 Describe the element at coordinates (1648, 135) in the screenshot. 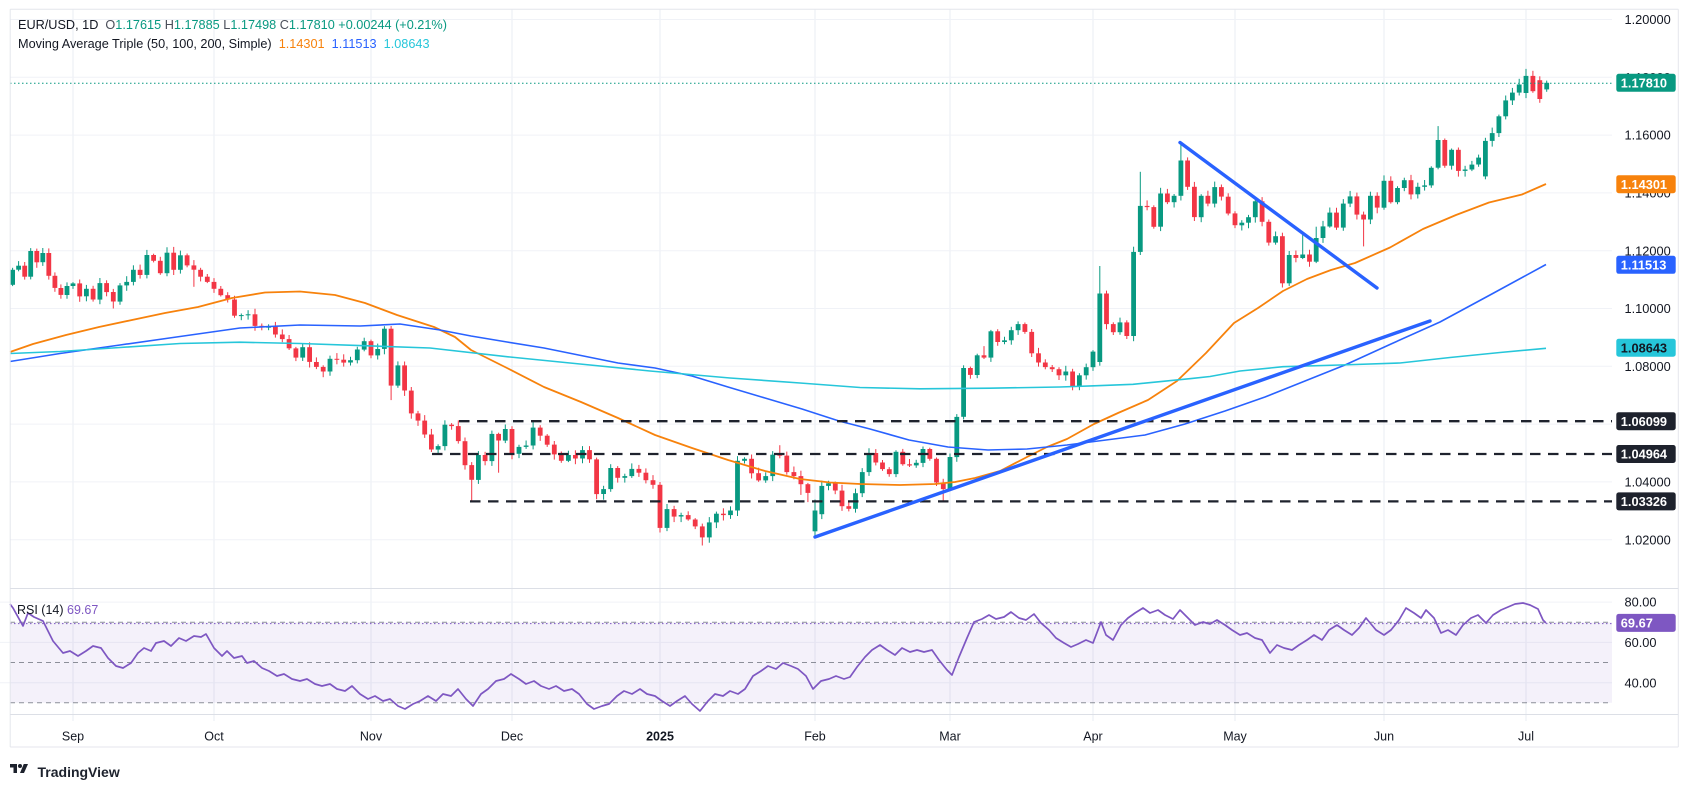

I see `svg-text: 1.16000` at that location.